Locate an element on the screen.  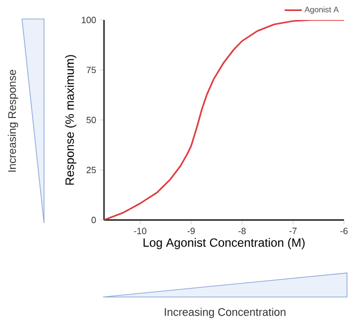
x-tick-label: -8 is located at coordinates (242, 231).